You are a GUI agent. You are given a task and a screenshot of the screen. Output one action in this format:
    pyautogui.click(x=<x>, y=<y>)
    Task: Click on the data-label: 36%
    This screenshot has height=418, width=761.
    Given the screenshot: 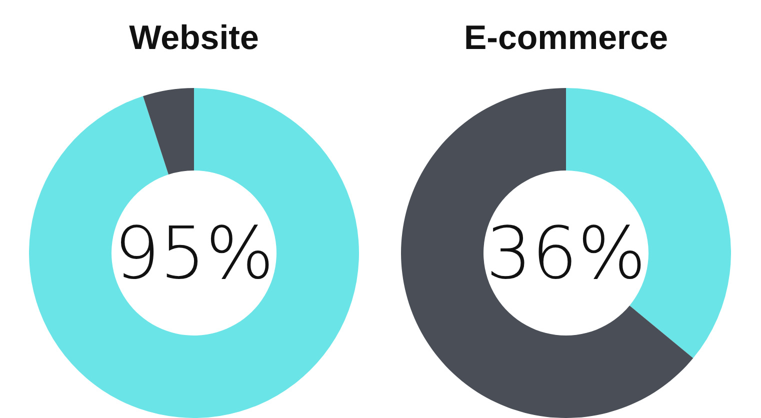 What is the action you would take?
    pyautogui.click(x=566, y=253)
    